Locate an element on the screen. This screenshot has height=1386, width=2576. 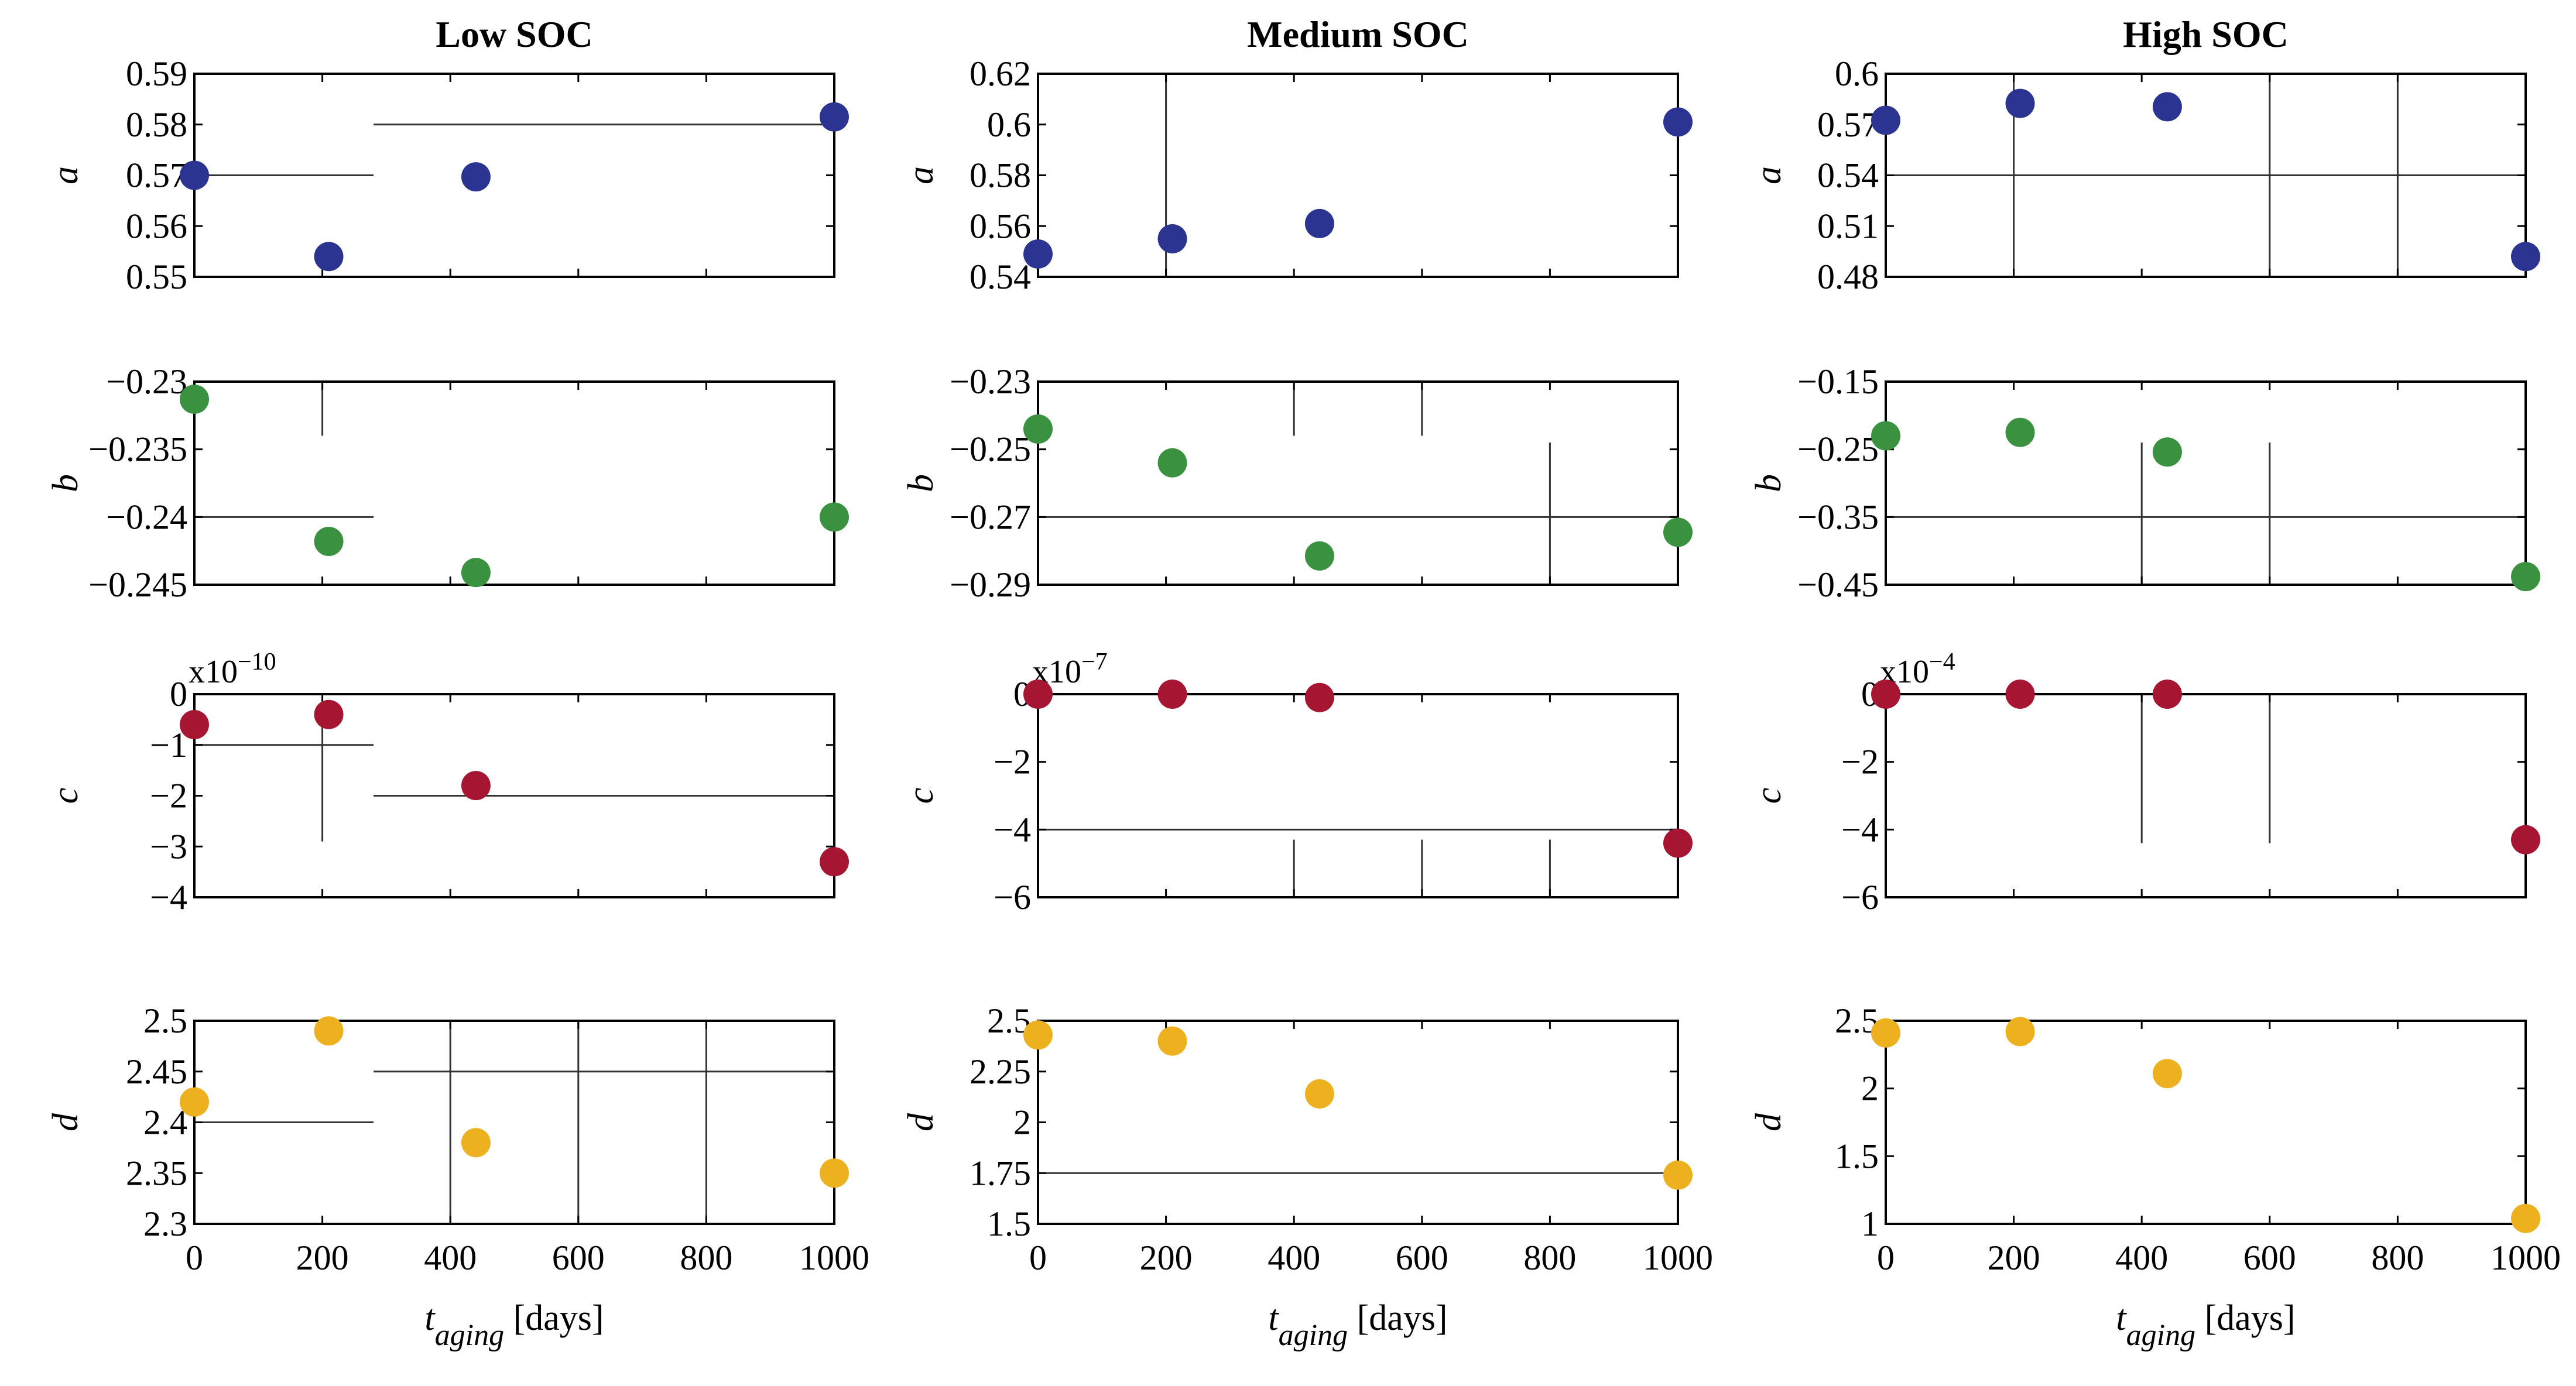
y-tick-label: 0.54 is located at coordinates (1000, 277).